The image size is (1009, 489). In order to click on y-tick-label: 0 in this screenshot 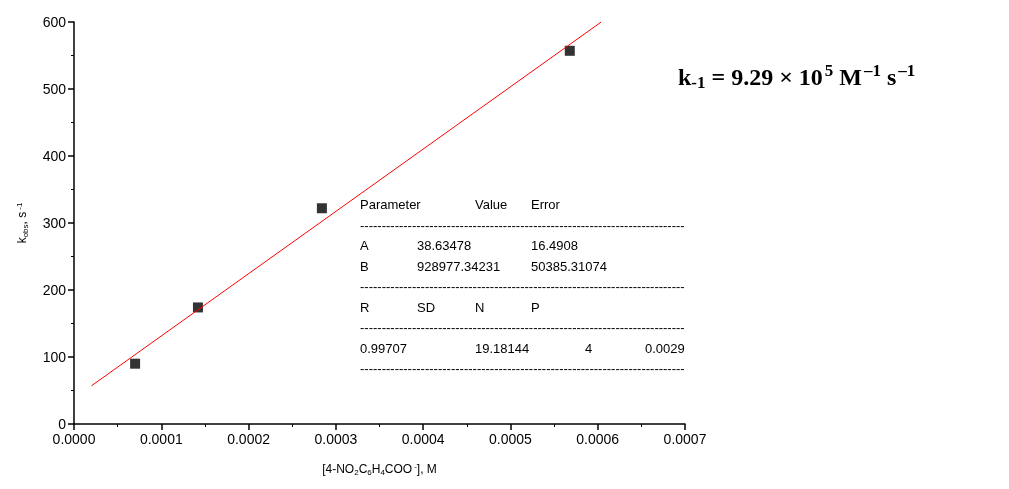, I will do `click(62, 424)`.